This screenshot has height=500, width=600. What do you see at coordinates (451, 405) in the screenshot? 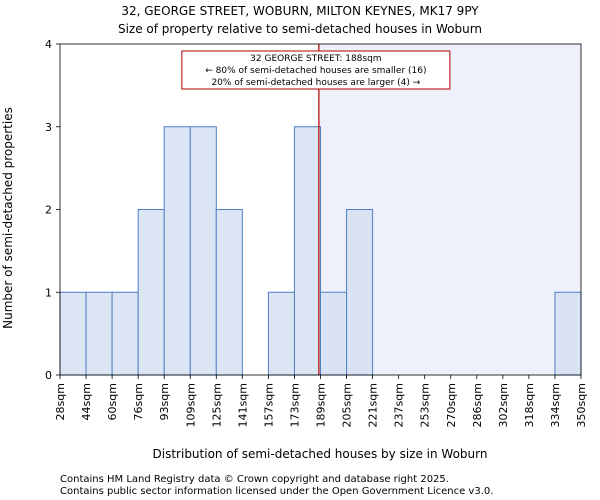
I see `x-tick-label-270sqm: 270sqm` at bounding box center [451, 405].